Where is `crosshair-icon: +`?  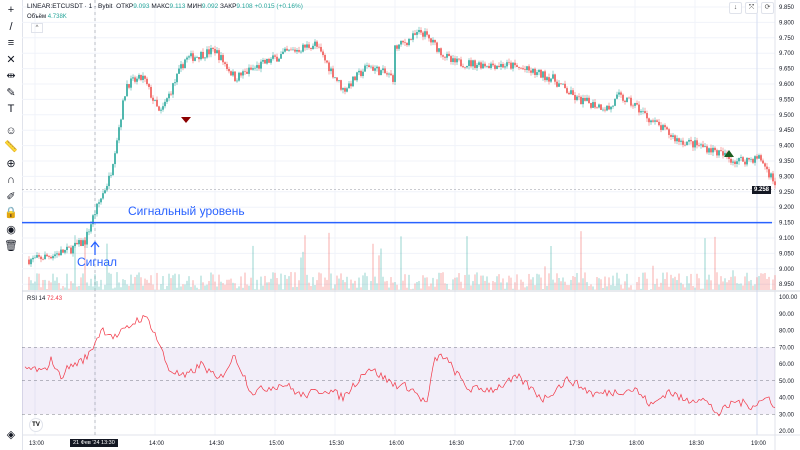 crosshair-icon: + is located at coordinates (11, 10).